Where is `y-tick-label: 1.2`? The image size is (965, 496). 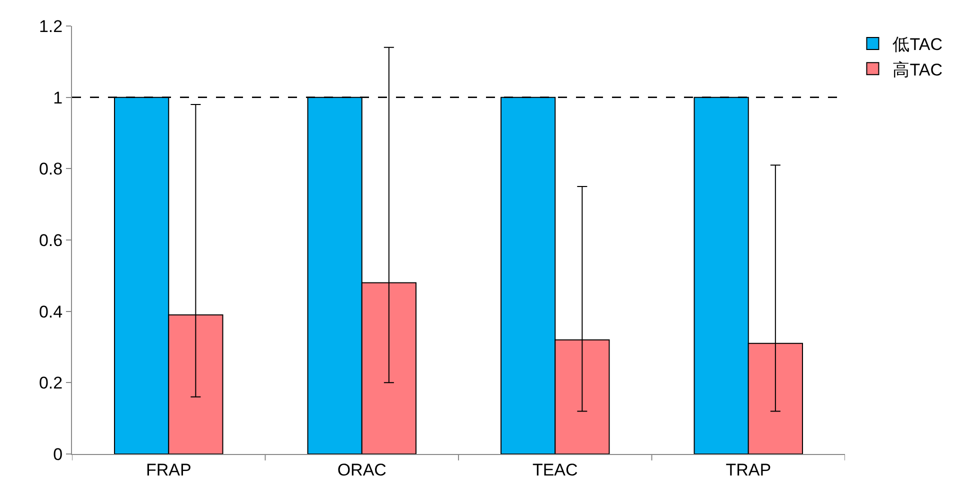
y-tick-label: 1.2 is located at coordinates (50, 26).